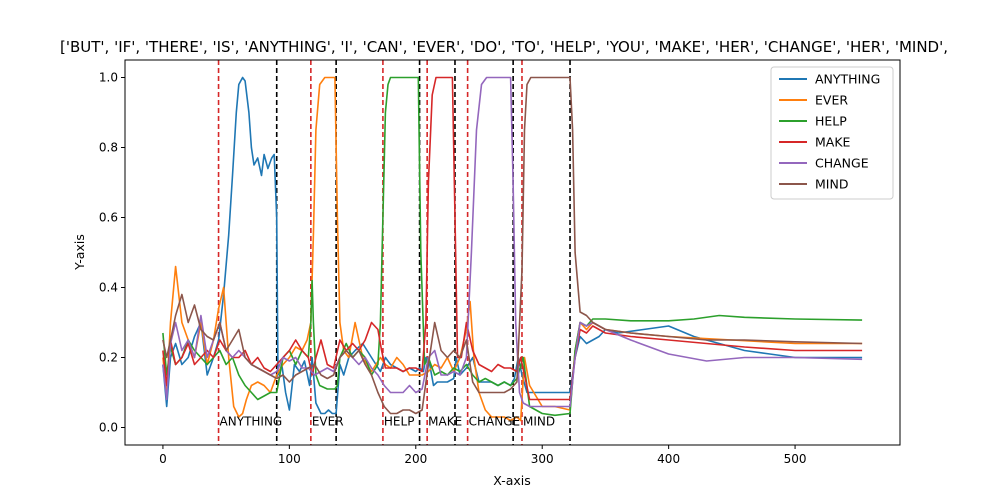 This screenshot has height=500, width=1000. I want to click on x-tick-label: 400, so click(668, 459).